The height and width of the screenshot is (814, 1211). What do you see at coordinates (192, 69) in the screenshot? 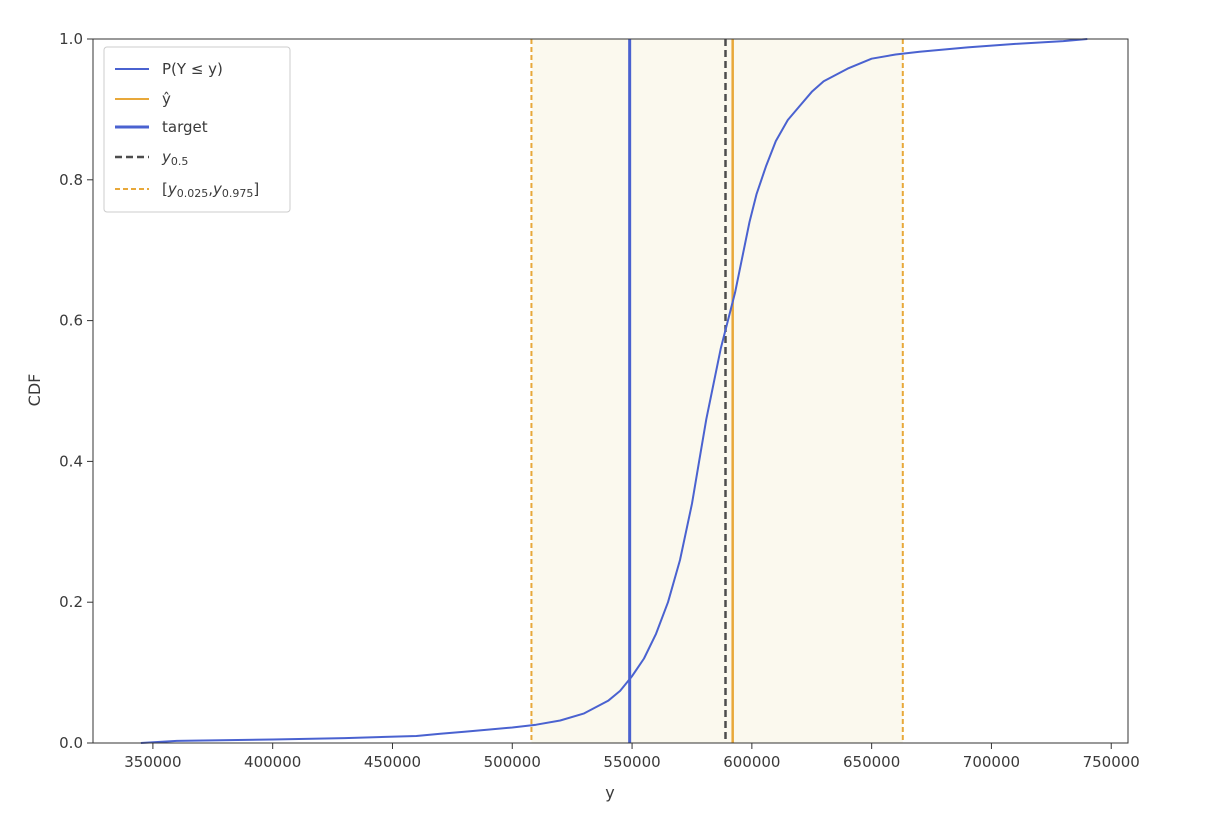
I see `legend-label-cdf: P(Y ≤ y)` at bounding box center [192, 69].